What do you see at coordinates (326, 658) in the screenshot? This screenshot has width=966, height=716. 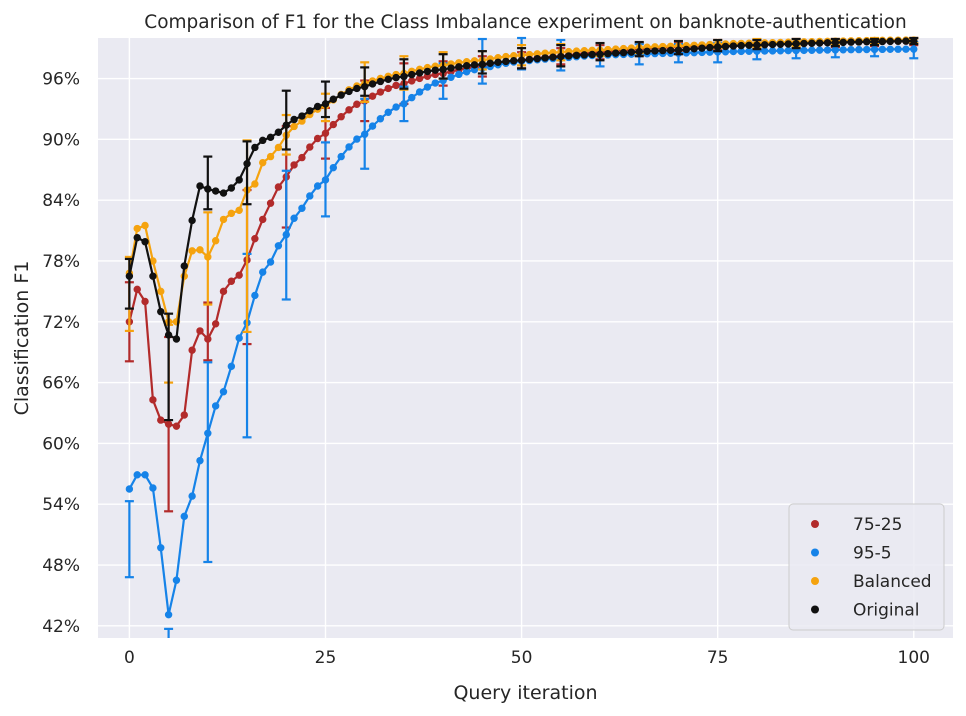 I see `x-tick-label: 25` at bounding box center [326, 658].